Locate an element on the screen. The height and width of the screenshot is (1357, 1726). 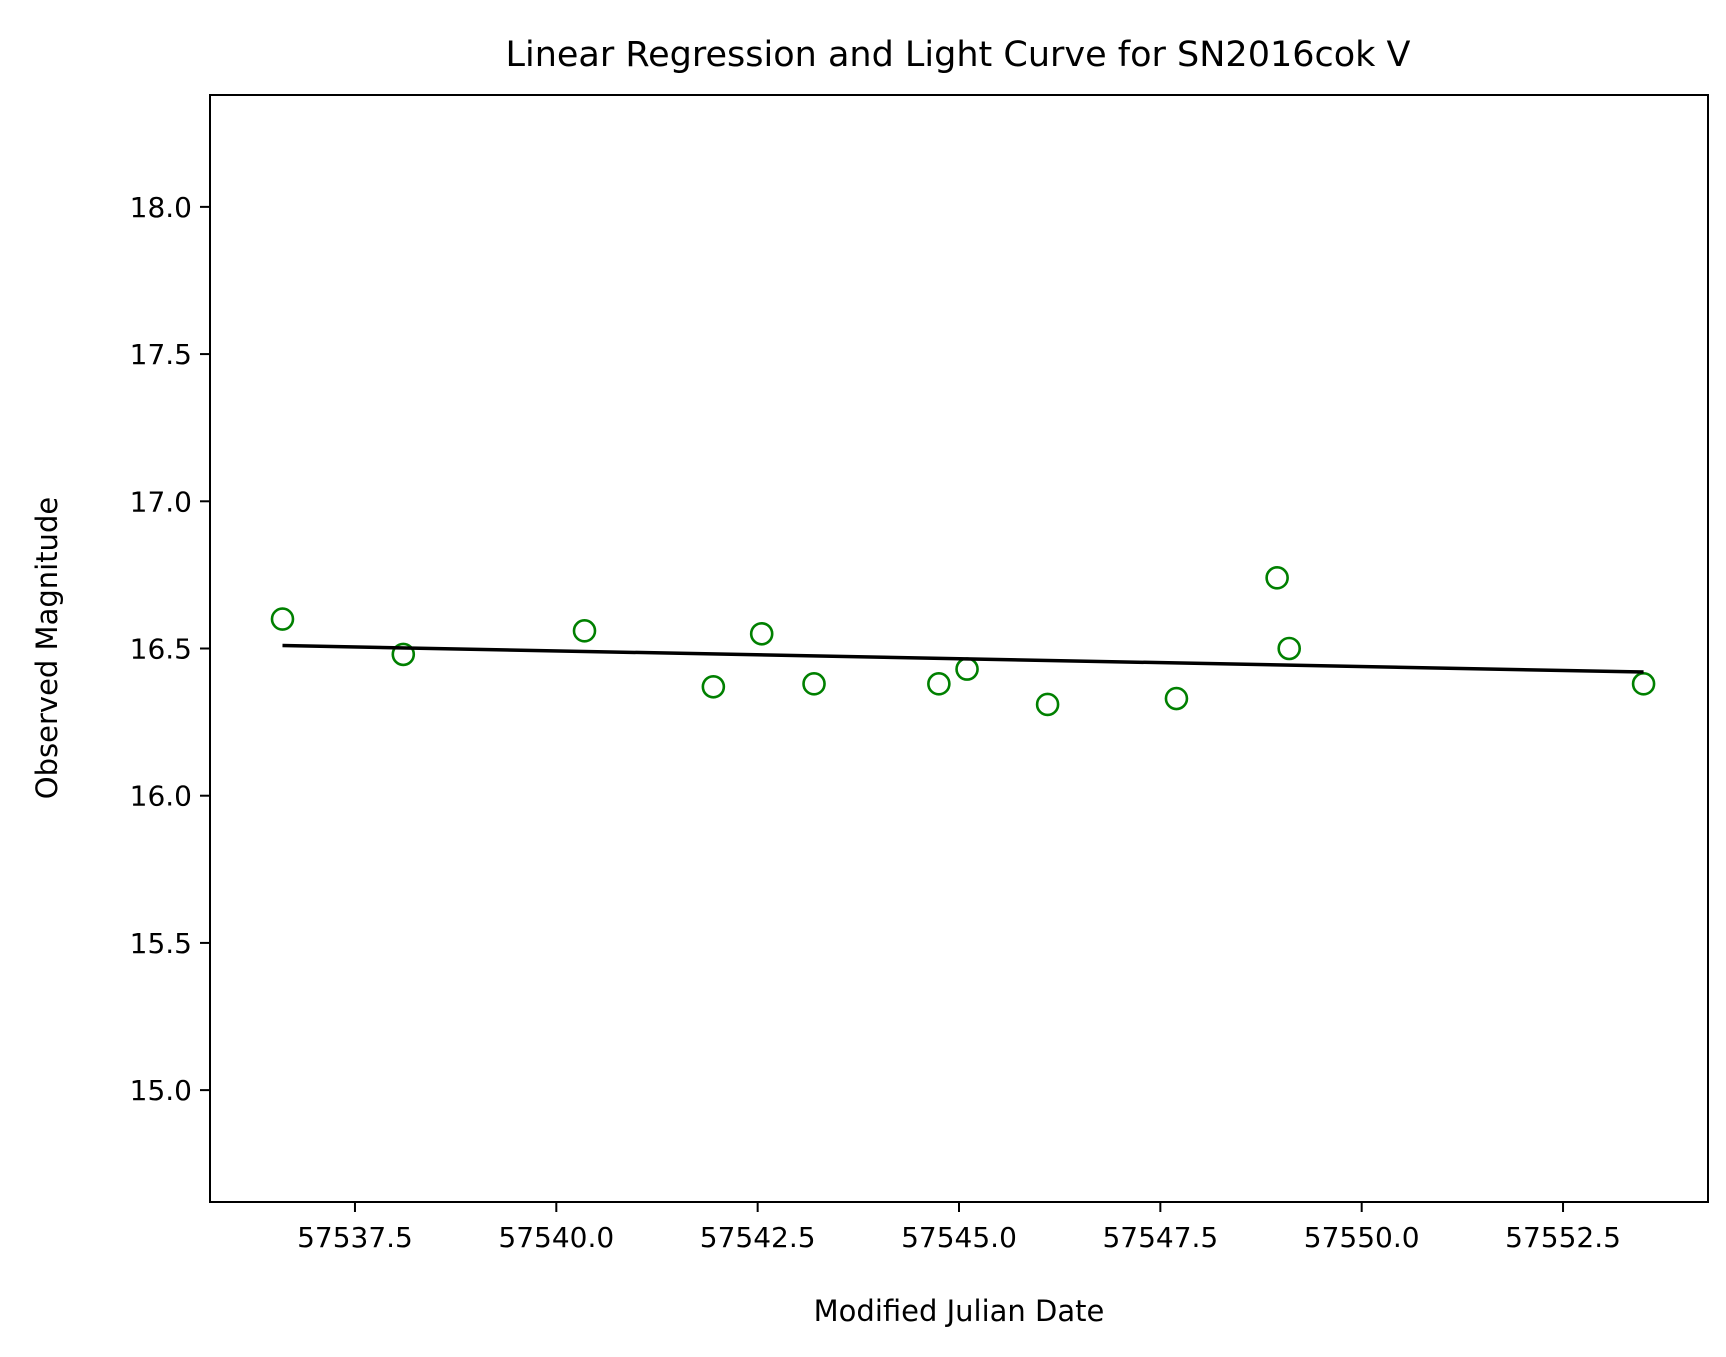
y-axis: 15.0 15.5 16.0 16.5 17.0 17.5 18.0 is located at coordinates (170, 649).